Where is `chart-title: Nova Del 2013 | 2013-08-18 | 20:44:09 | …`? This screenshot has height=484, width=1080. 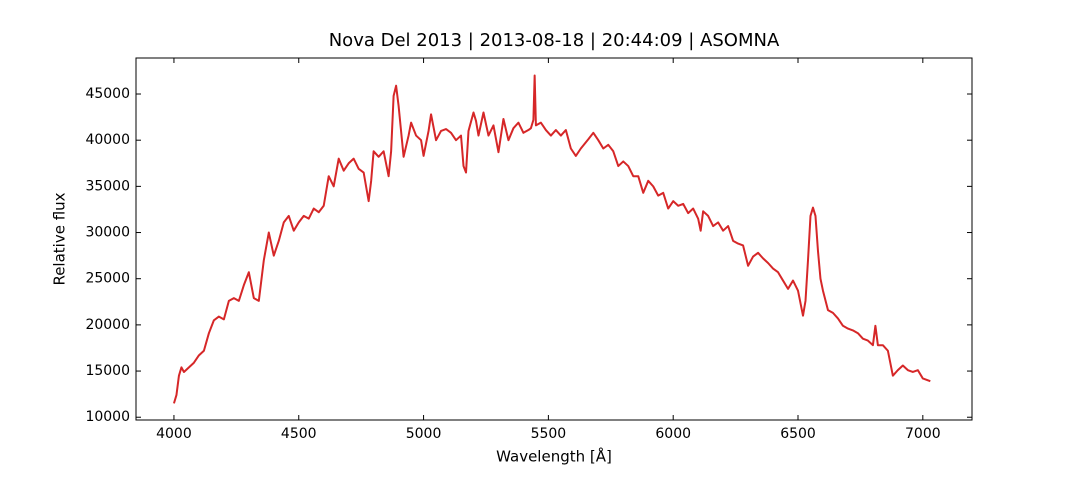
chart-title: Nova Del 2013 | 2013-08-18 | 20:44:09 | … is located at coordinates (554, 40).